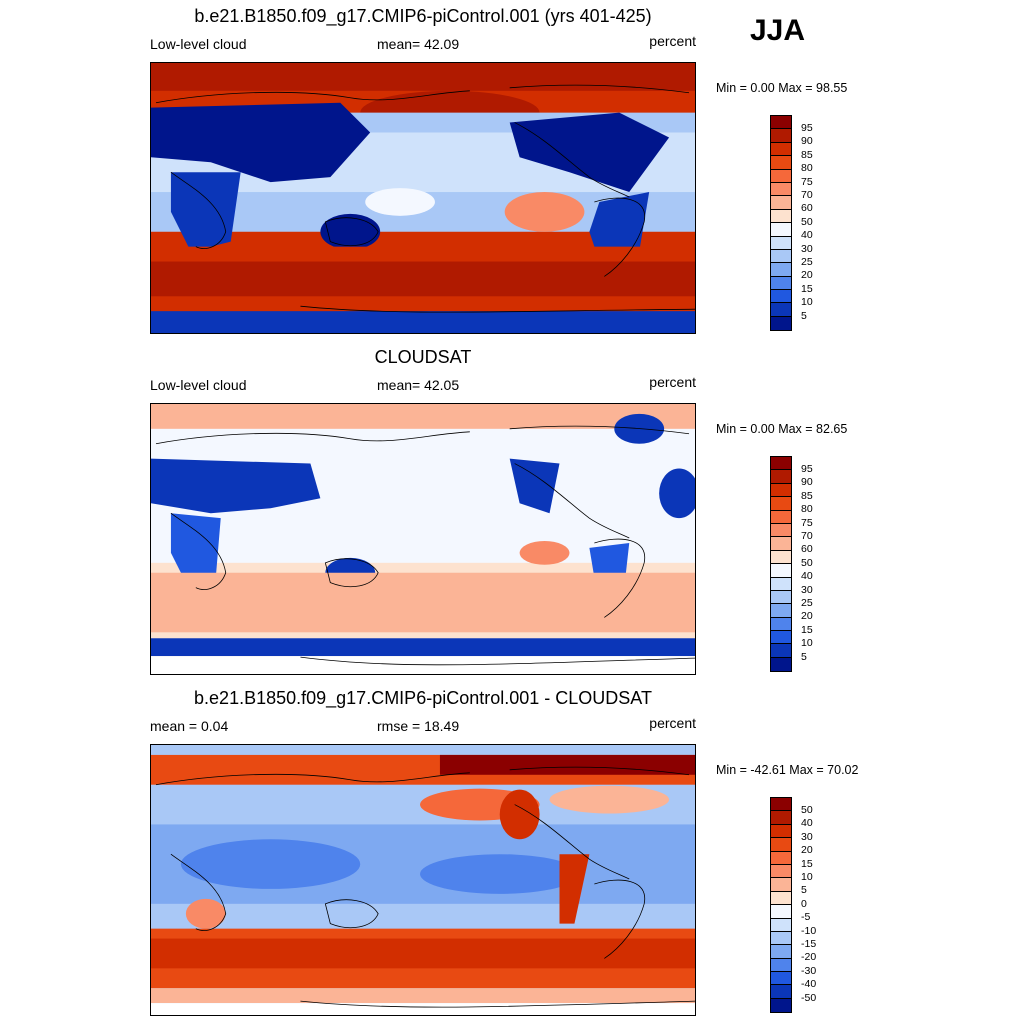 This screenshot has width=1024, height=1024. I want to click on panel-1-minmax: Min = 0.00 Max = 98.55, so click(782, 88).